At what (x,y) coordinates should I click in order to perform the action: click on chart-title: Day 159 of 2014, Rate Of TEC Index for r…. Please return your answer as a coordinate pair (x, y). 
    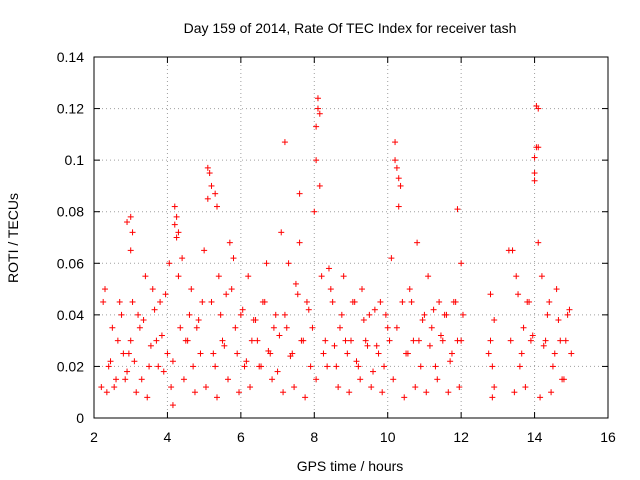
    Looking at the image, I should click on (350, 28).